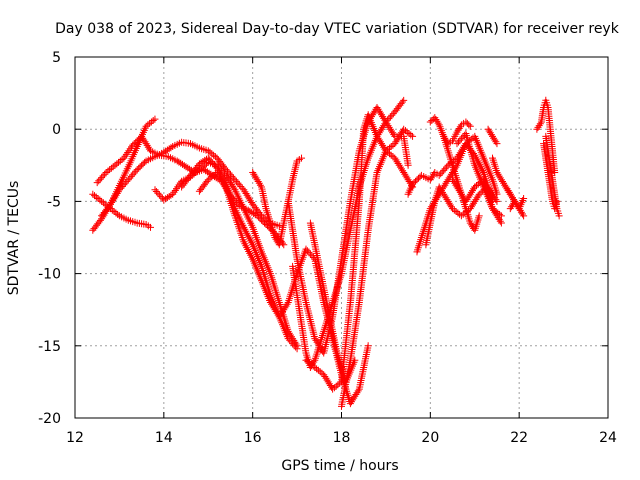 The image size is (640, 480). What do you see at coordinates (49, 275) in the screenshot?
I see `y-tick-label: -10` at bounding box center [49, 275].